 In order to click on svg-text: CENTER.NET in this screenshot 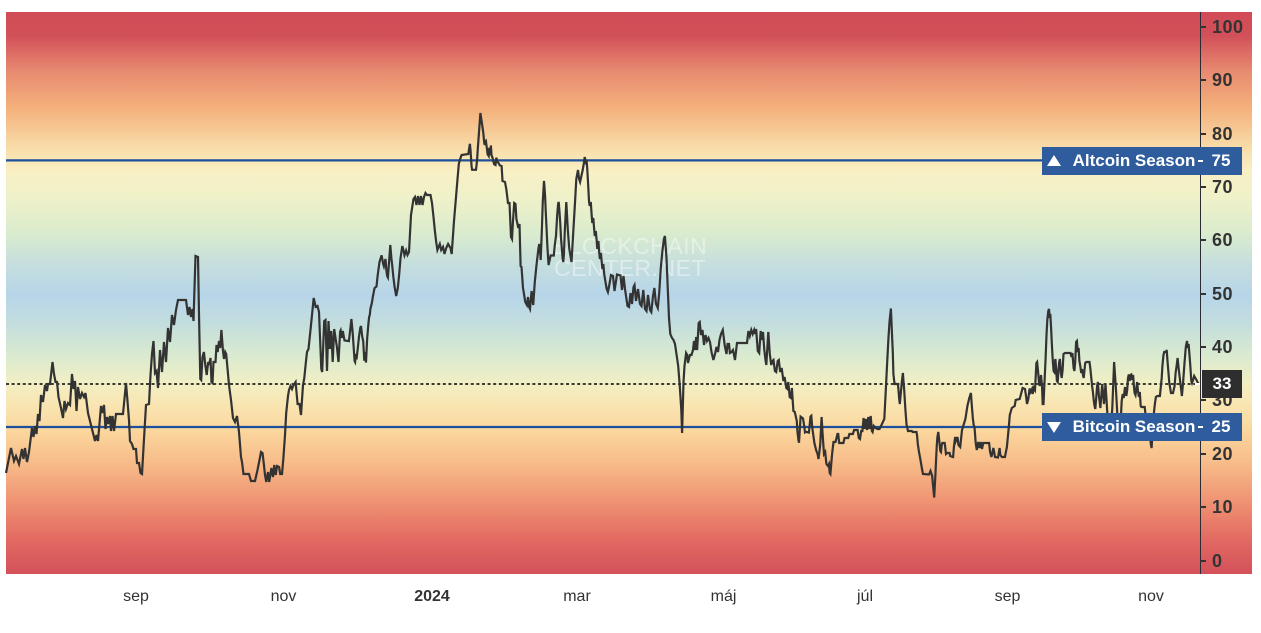, I will do `click(630, 268)`.